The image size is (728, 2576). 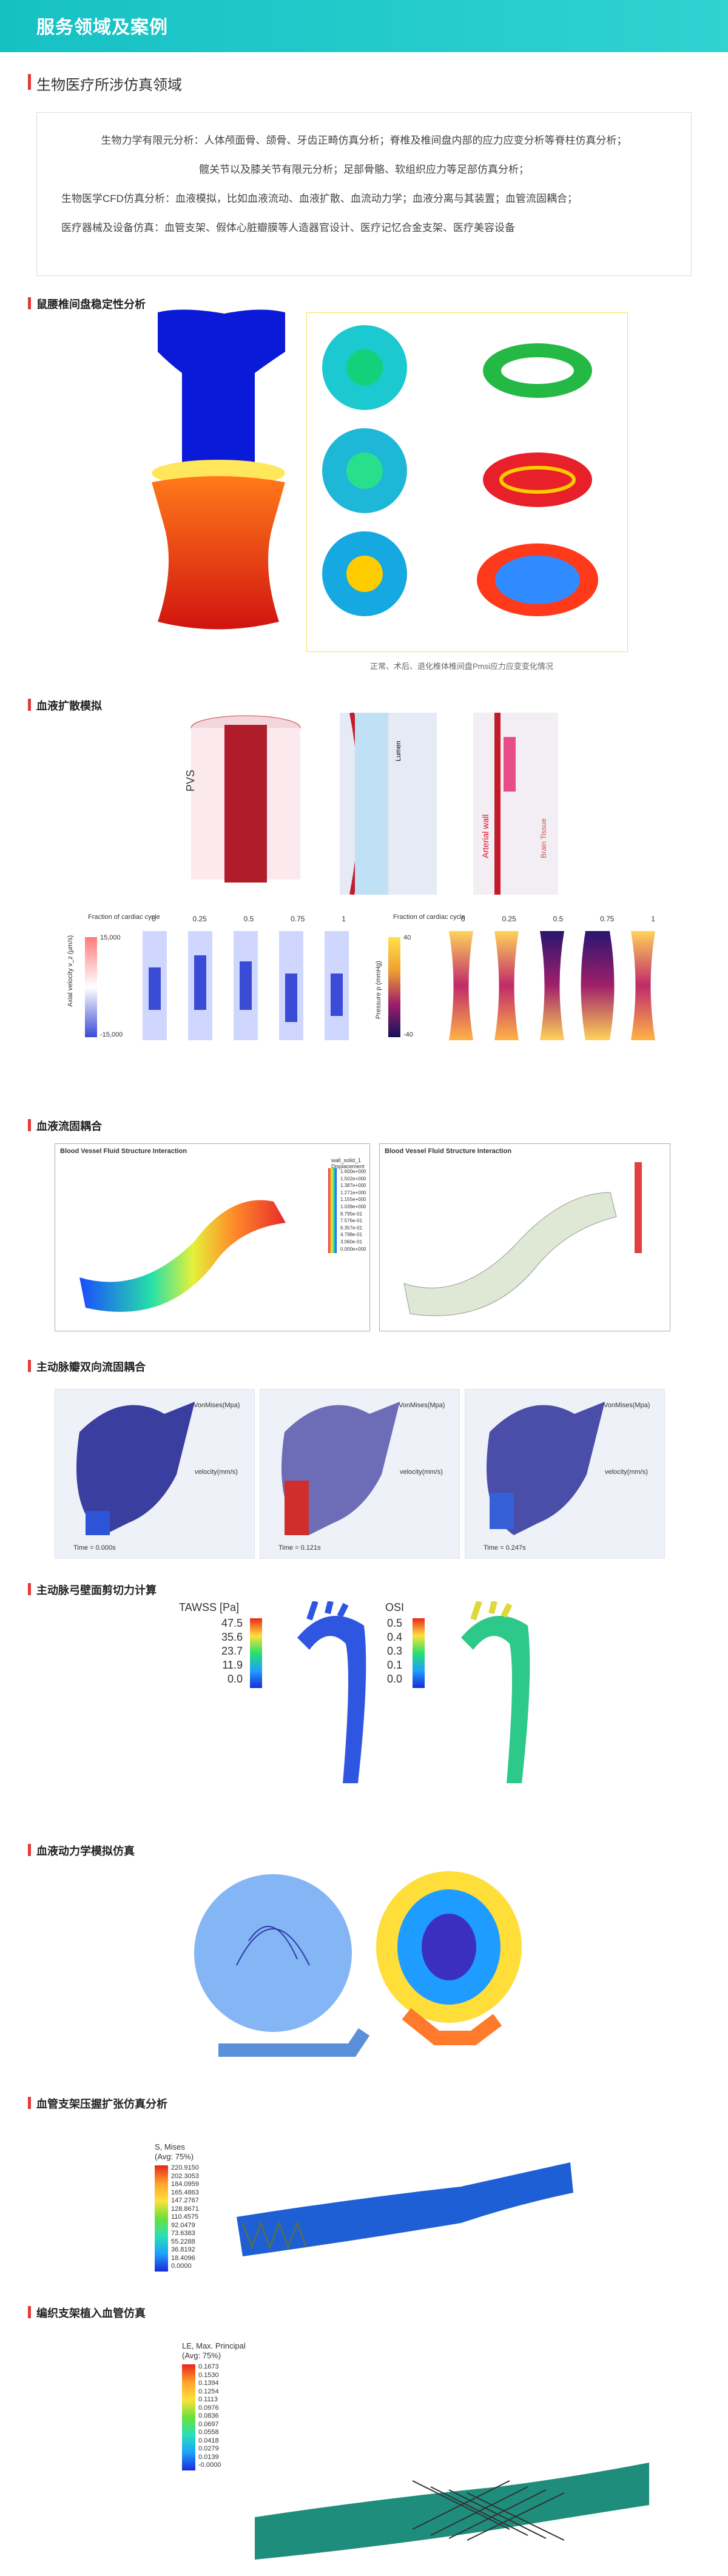 I want to click on legend-value: 0.0139, so click(x=208, y=2457).